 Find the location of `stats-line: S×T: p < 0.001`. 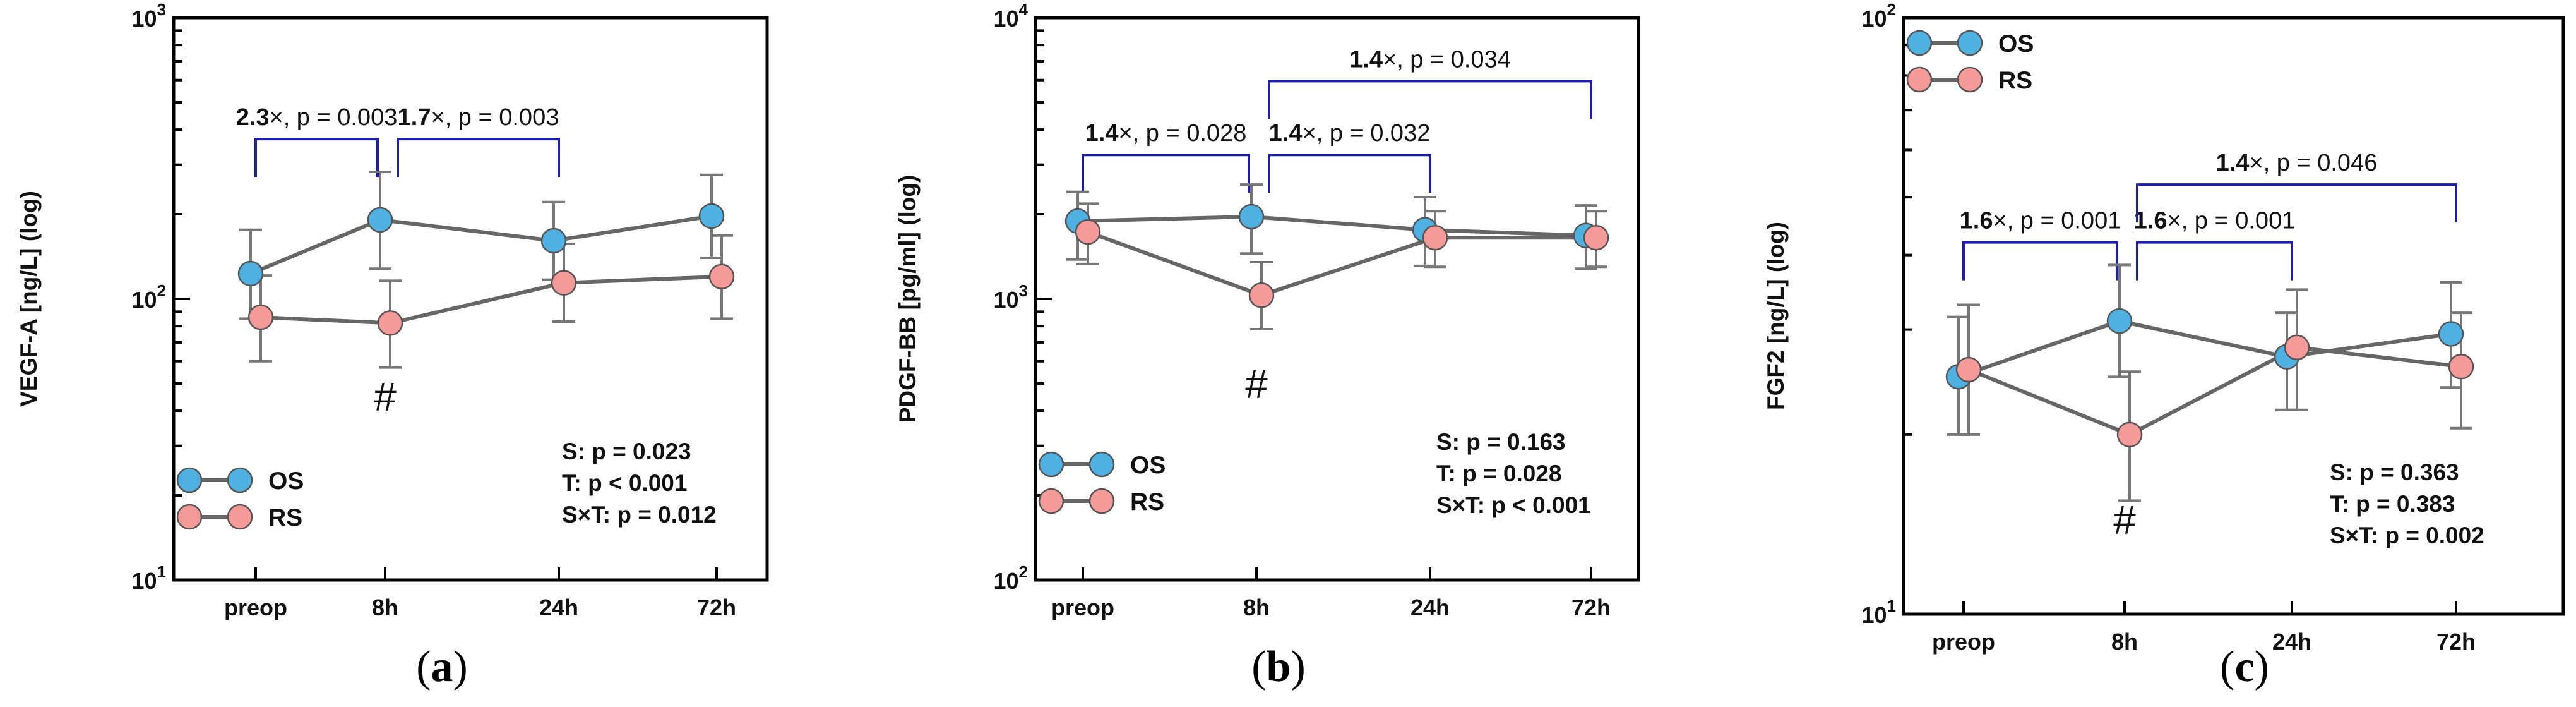

stats-line: S×T: p < 0.001 is located at coordinates (1513, 505).